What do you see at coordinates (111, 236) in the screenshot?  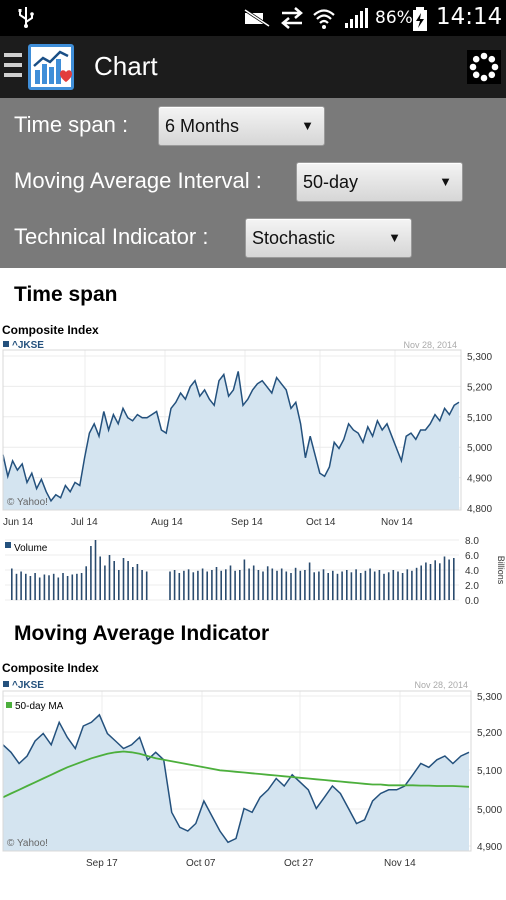 I see `technical-indicator-label: Technical Indicator :` at bounding box center [111, 236].